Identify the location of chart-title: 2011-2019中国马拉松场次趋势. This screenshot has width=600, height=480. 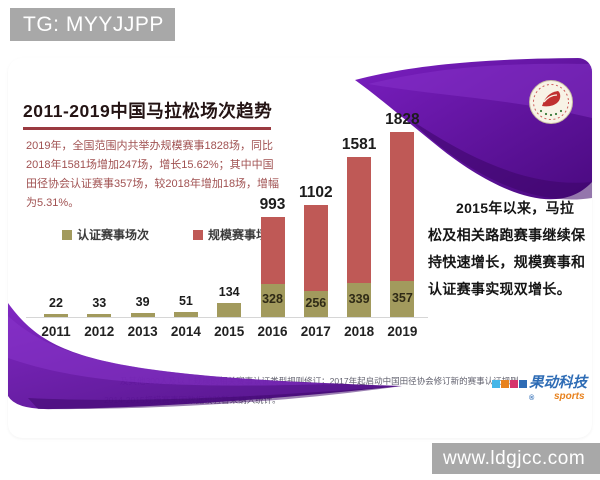
(148, 111).